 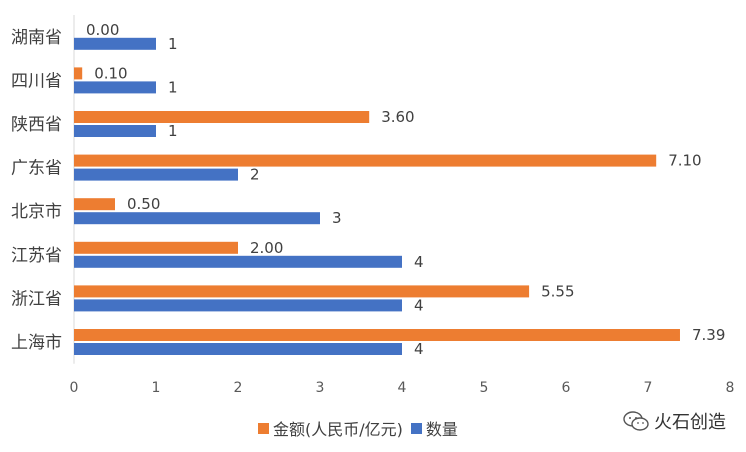 I want to click on category-label: 陕西省, so click(x=36, y=125).